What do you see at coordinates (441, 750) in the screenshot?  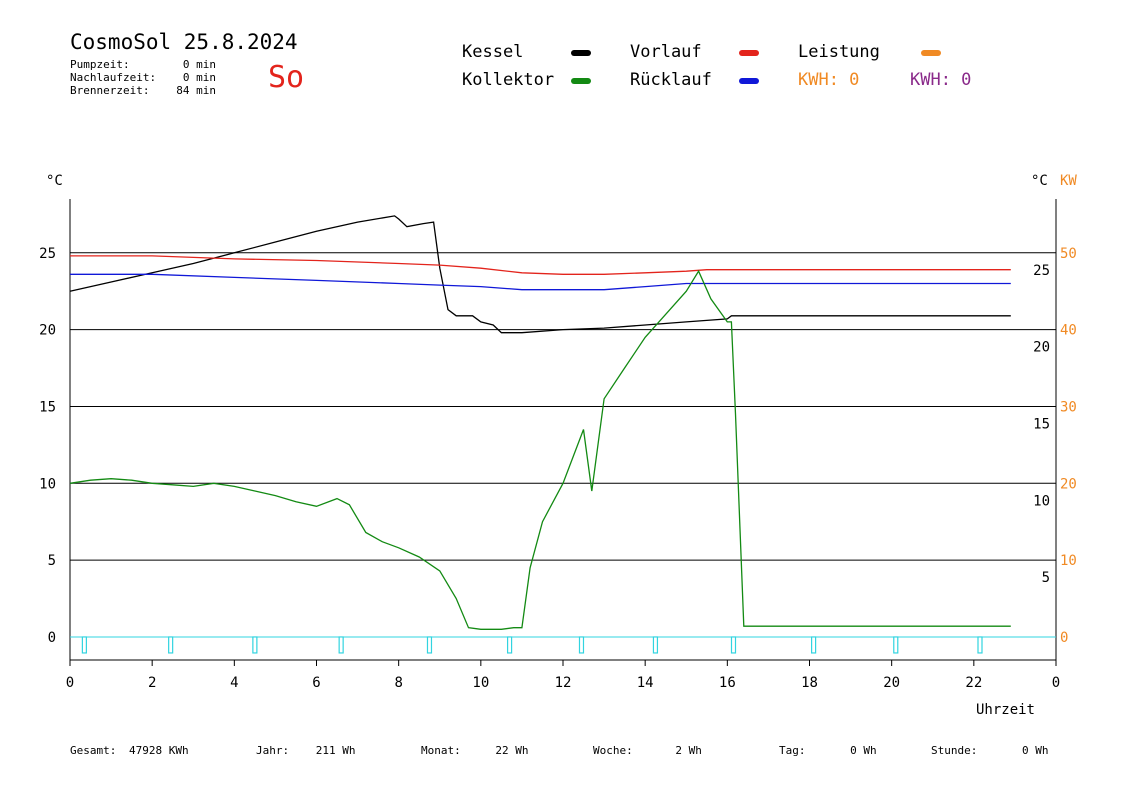 I see `footer-label: Monat:` at bounding box center [441, 750].